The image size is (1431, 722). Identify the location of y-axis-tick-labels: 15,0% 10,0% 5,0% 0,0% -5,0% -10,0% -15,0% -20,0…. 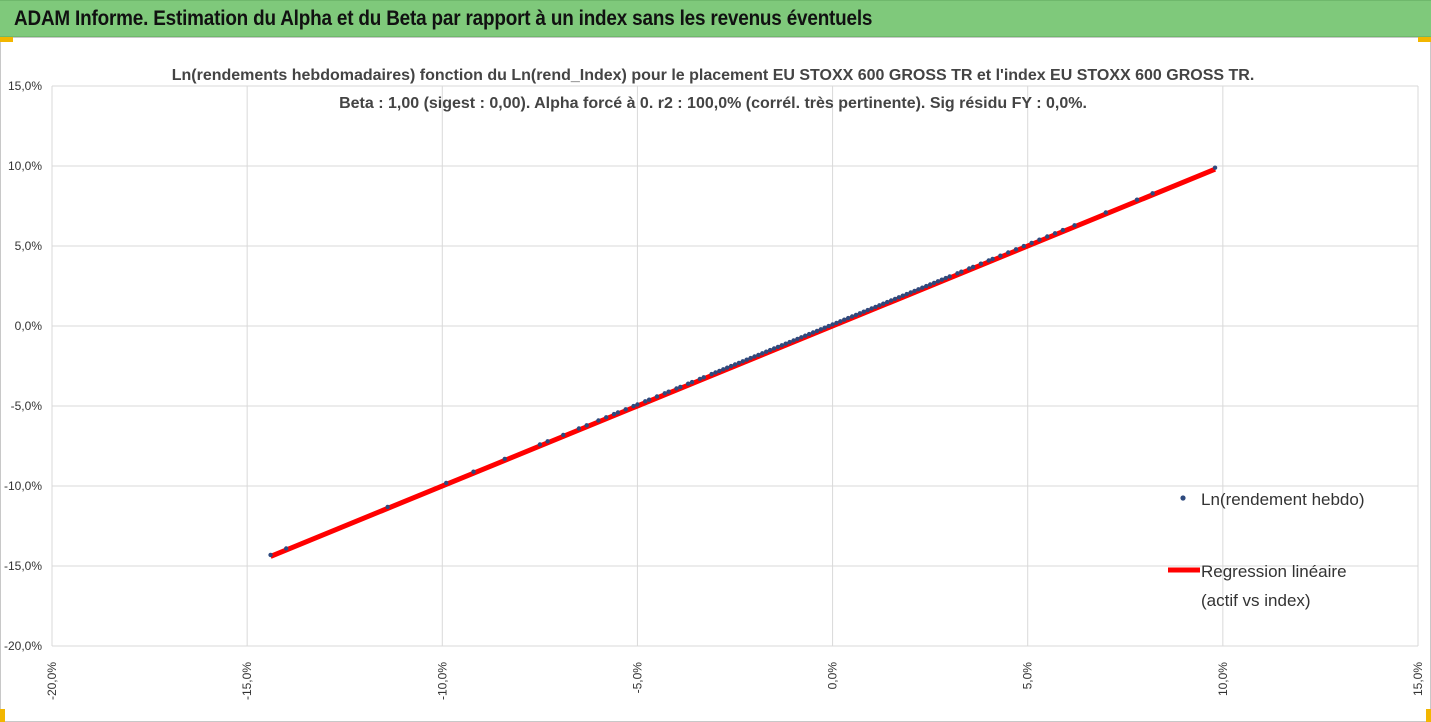
(23, 366).